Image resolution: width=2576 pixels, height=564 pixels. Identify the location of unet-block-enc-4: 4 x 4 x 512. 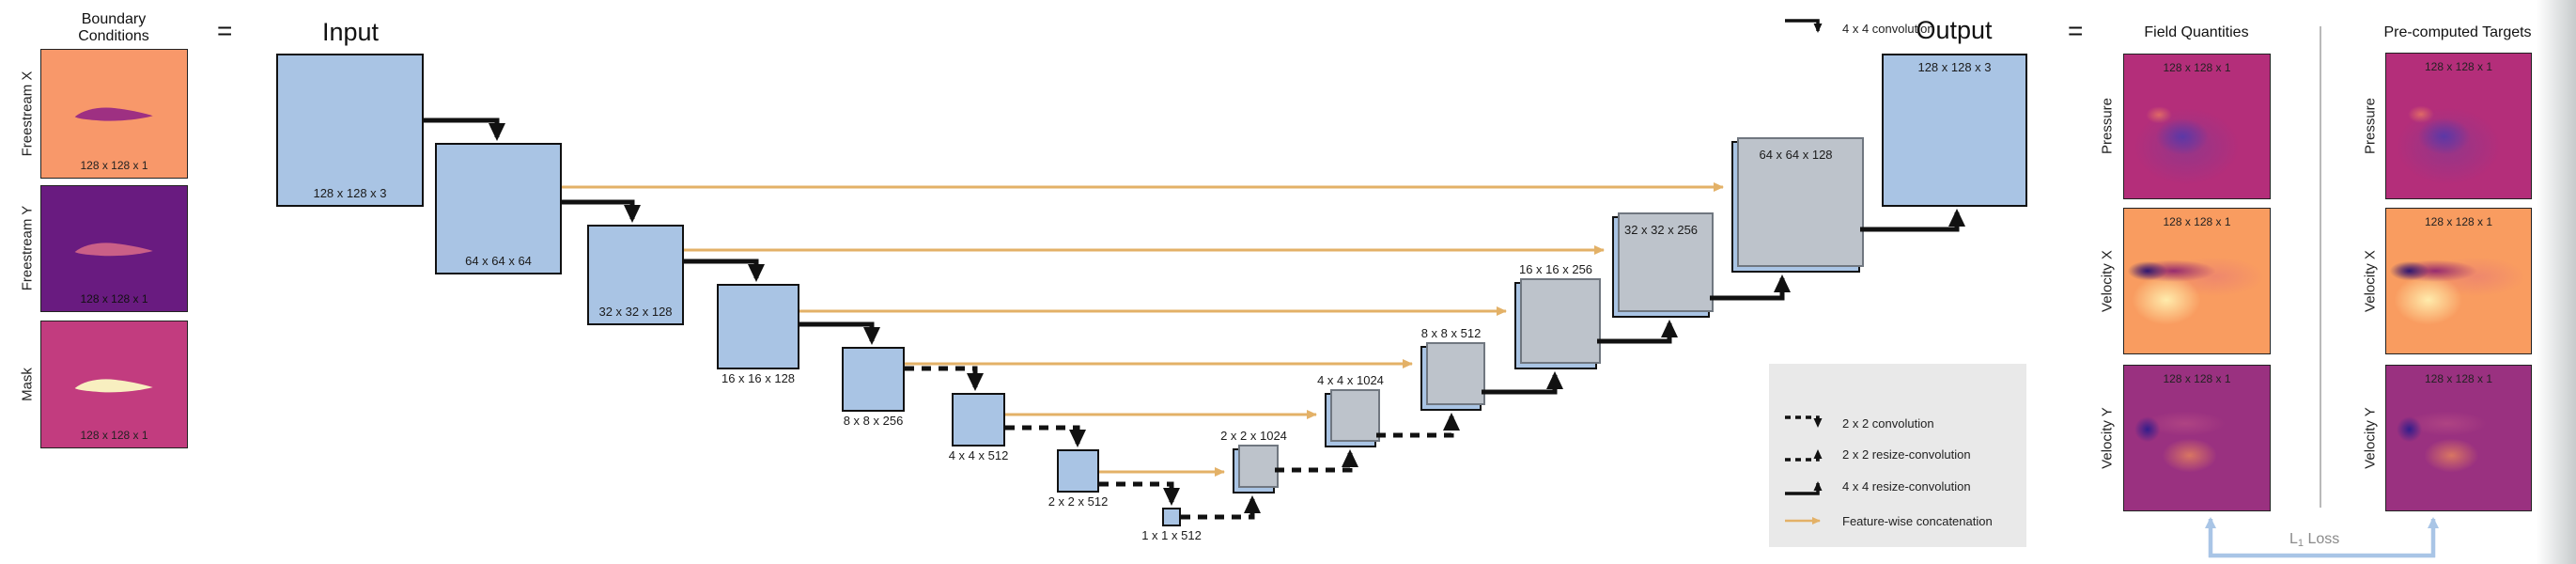
(979, 427).